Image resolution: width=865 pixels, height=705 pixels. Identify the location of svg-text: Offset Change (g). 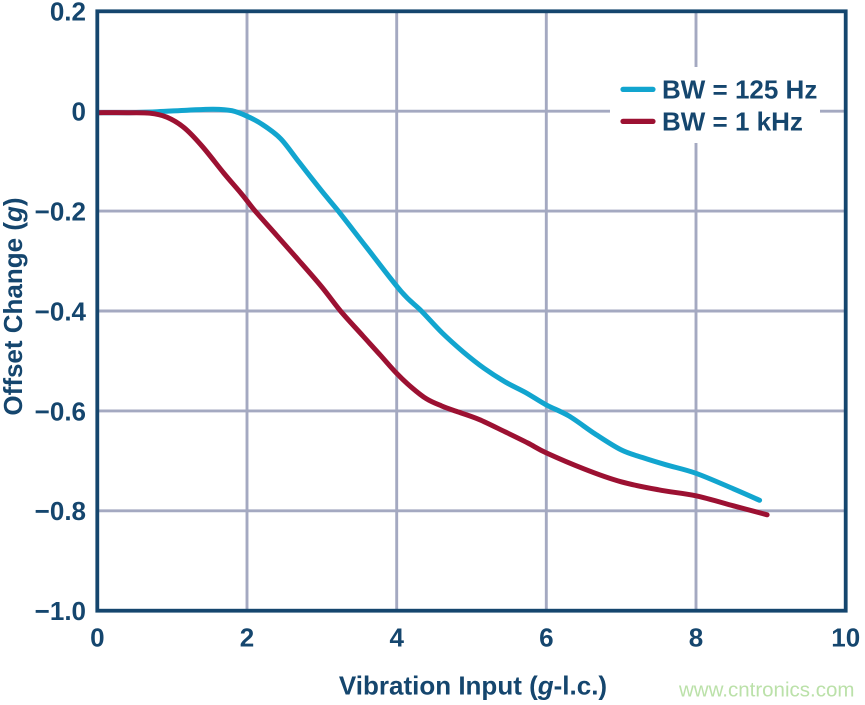
(14, 306).